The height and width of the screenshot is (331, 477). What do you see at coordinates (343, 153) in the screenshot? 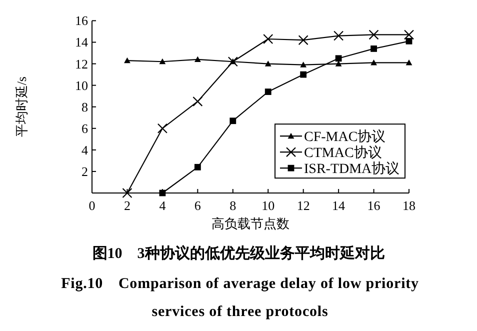
I see `legend-label: CTMAC协议` at bounding box center [343, 153].